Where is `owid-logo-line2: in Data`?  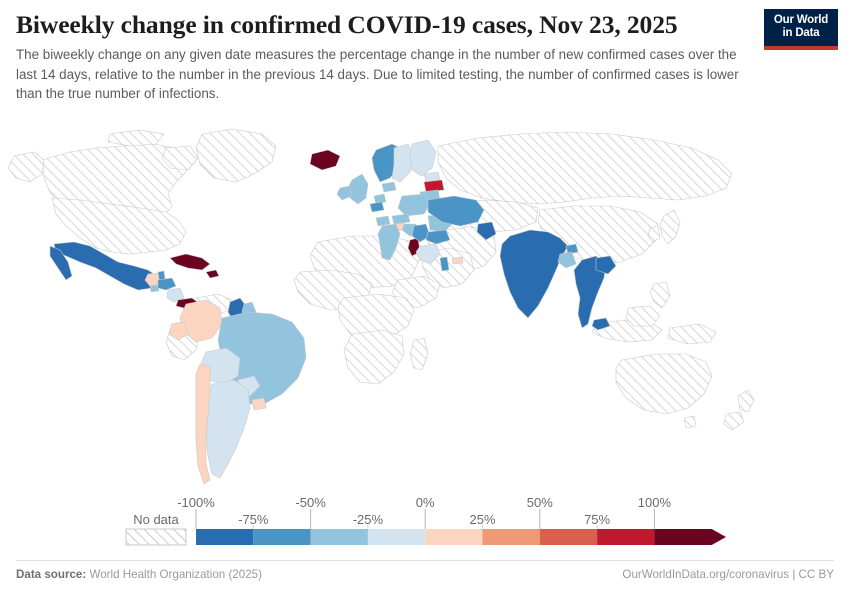 owid-logo-line2: in Data is located at coordinates (801, 33).